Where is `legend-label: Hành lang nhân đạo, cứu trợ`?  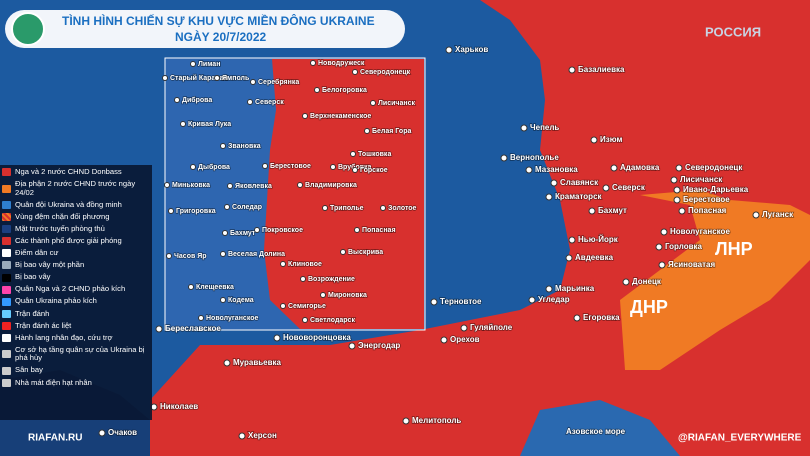
legend-label: Hành lang nhân đạo, cứu trợ is located at coordinates (64, 337).